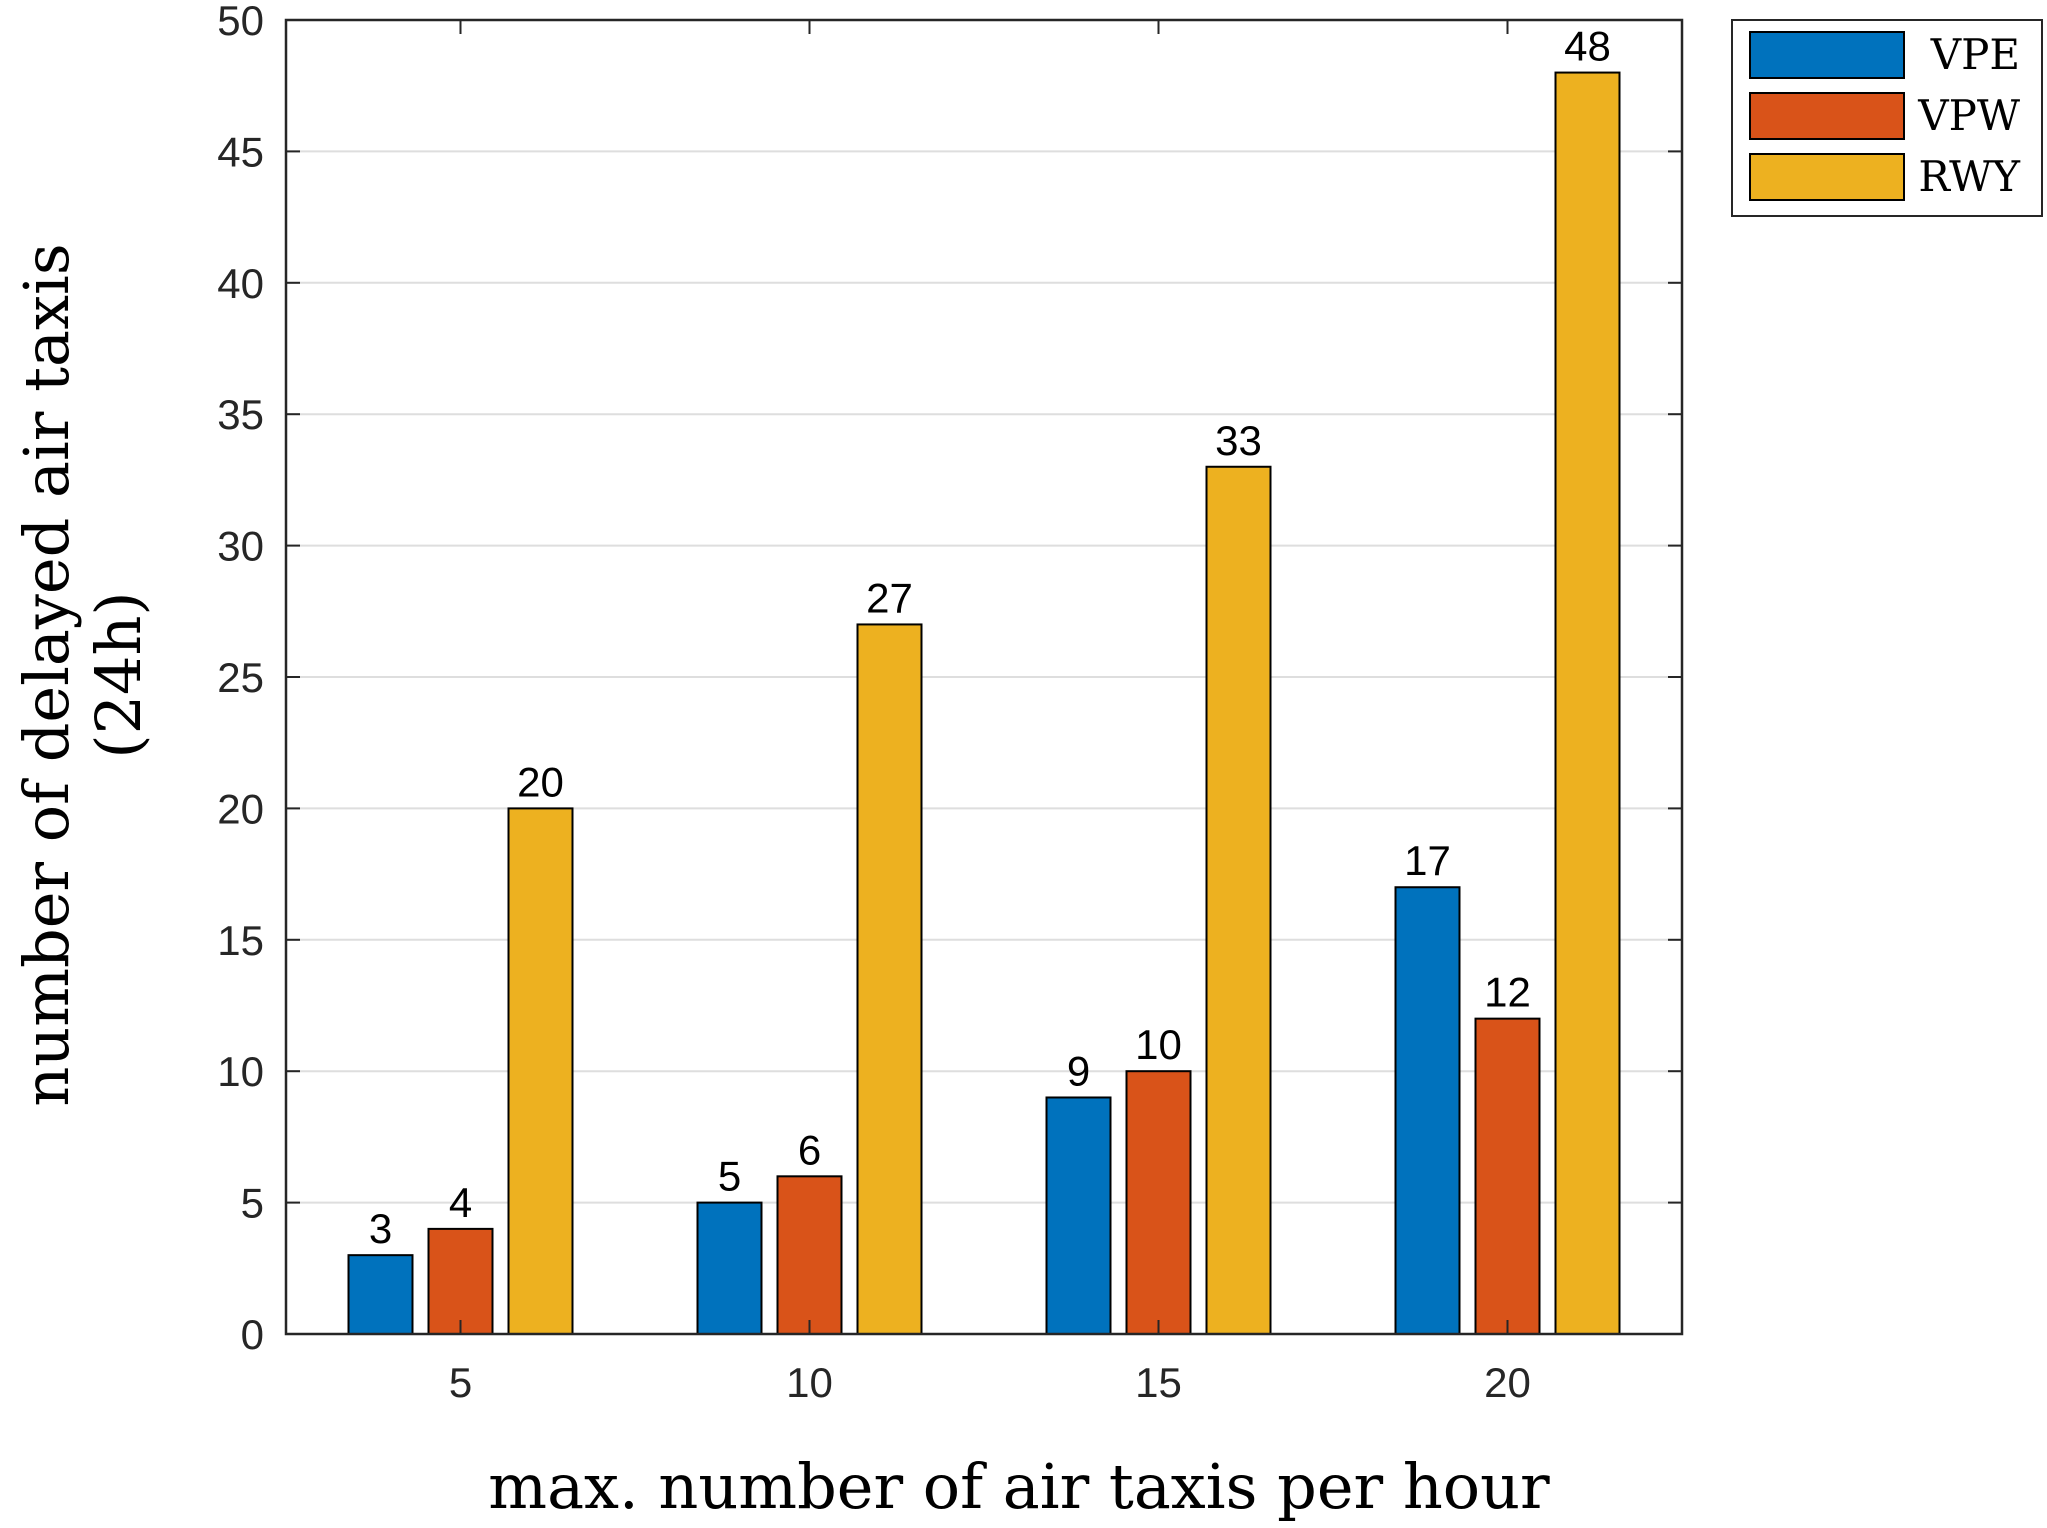 The image size is (2047, 1528). Describe the element at coordinates (240, 151) in the screenshot. I see `y-tick-label: 45` at that location.